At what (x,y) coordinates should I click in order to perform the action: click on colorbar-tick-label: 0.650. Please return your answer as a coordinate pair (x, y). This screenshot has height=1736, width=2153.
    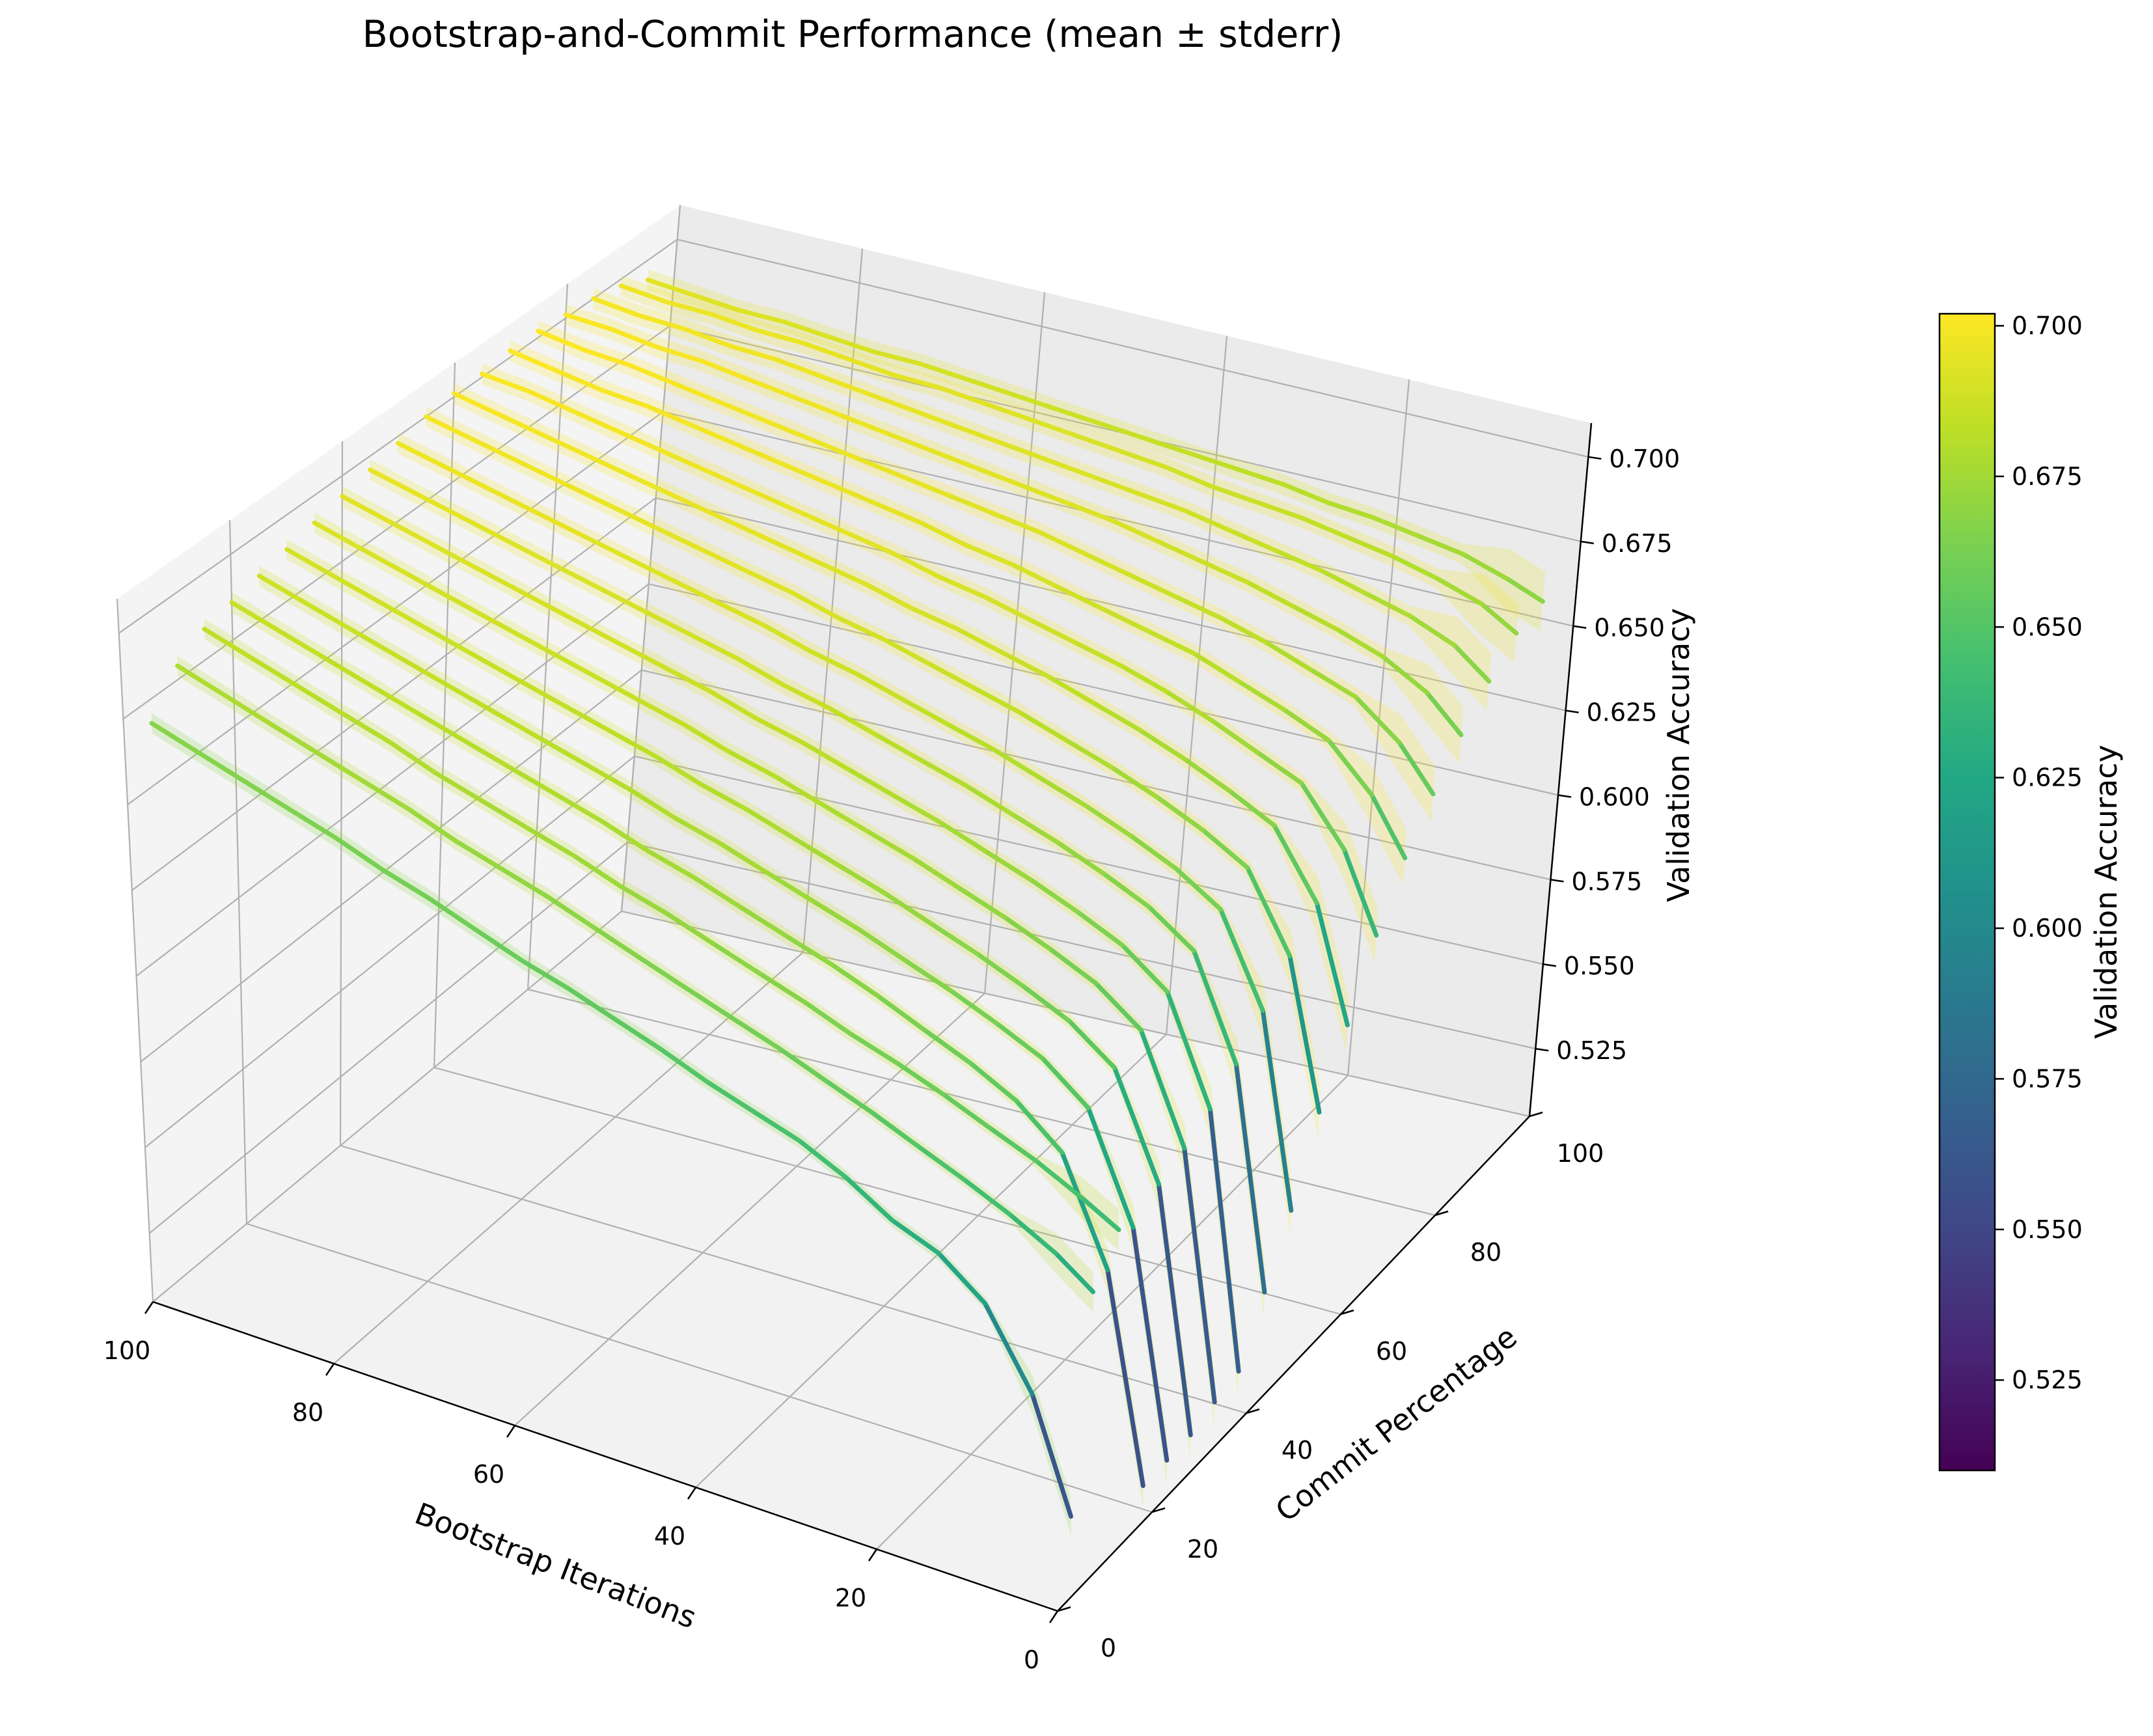
    Looking at the image, I should click on (2047, 627).